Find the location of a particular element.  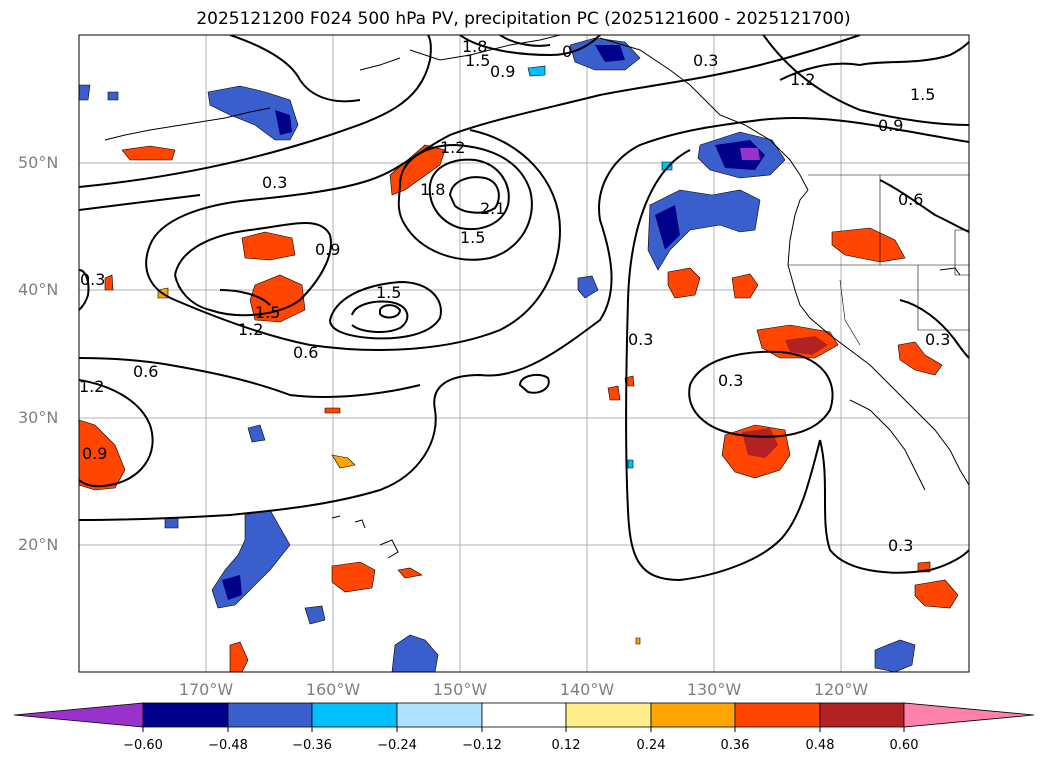

lon-label-120w: 120°W is located at coordinates (841, 689).